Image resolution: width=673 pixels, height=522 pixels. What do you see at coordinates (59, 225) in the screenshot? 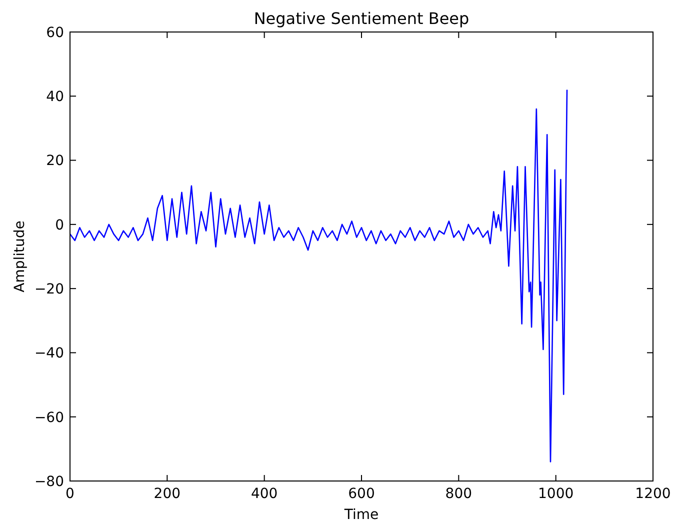
I see `y-tick-label: 0` at bounding box center [59, 225].